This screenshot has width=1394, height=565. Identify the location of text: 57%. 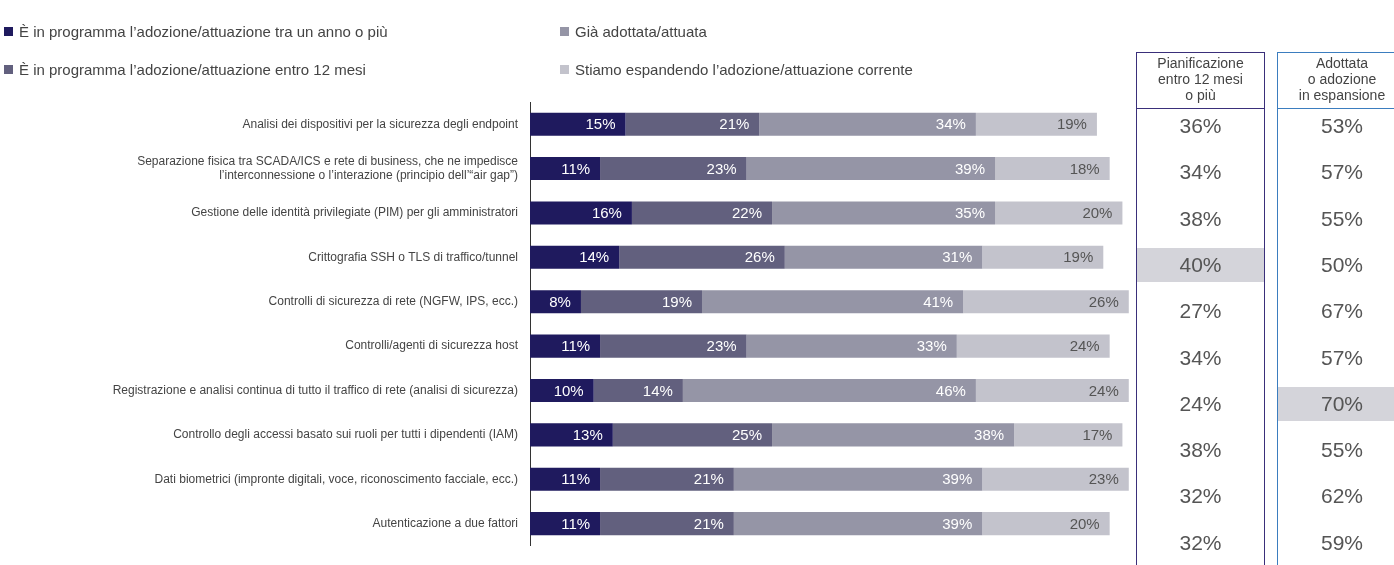
(1336, 172).